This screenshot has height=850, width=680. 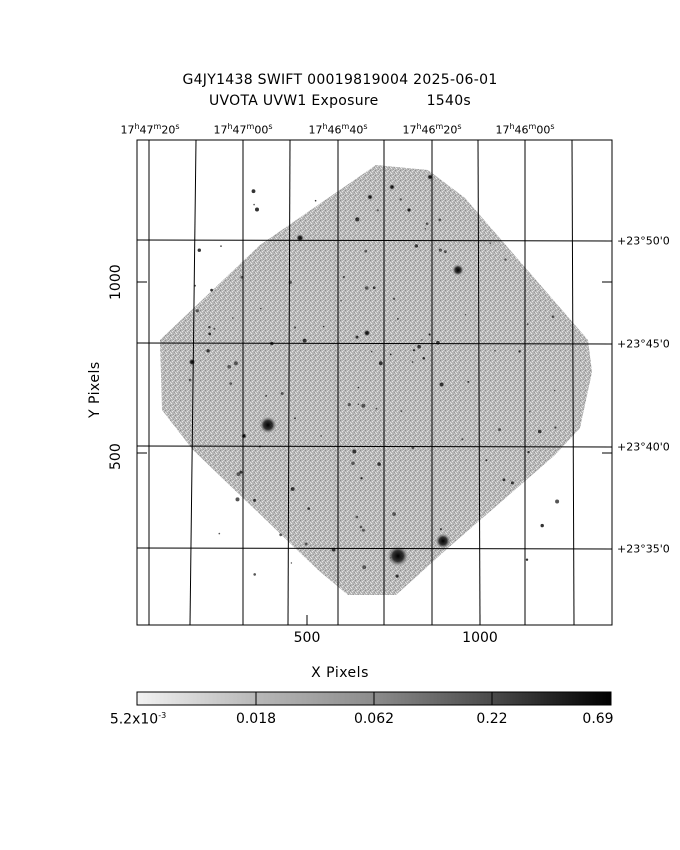 I want to click on dec-label: +23°35'0, so click(x=643, y=549).